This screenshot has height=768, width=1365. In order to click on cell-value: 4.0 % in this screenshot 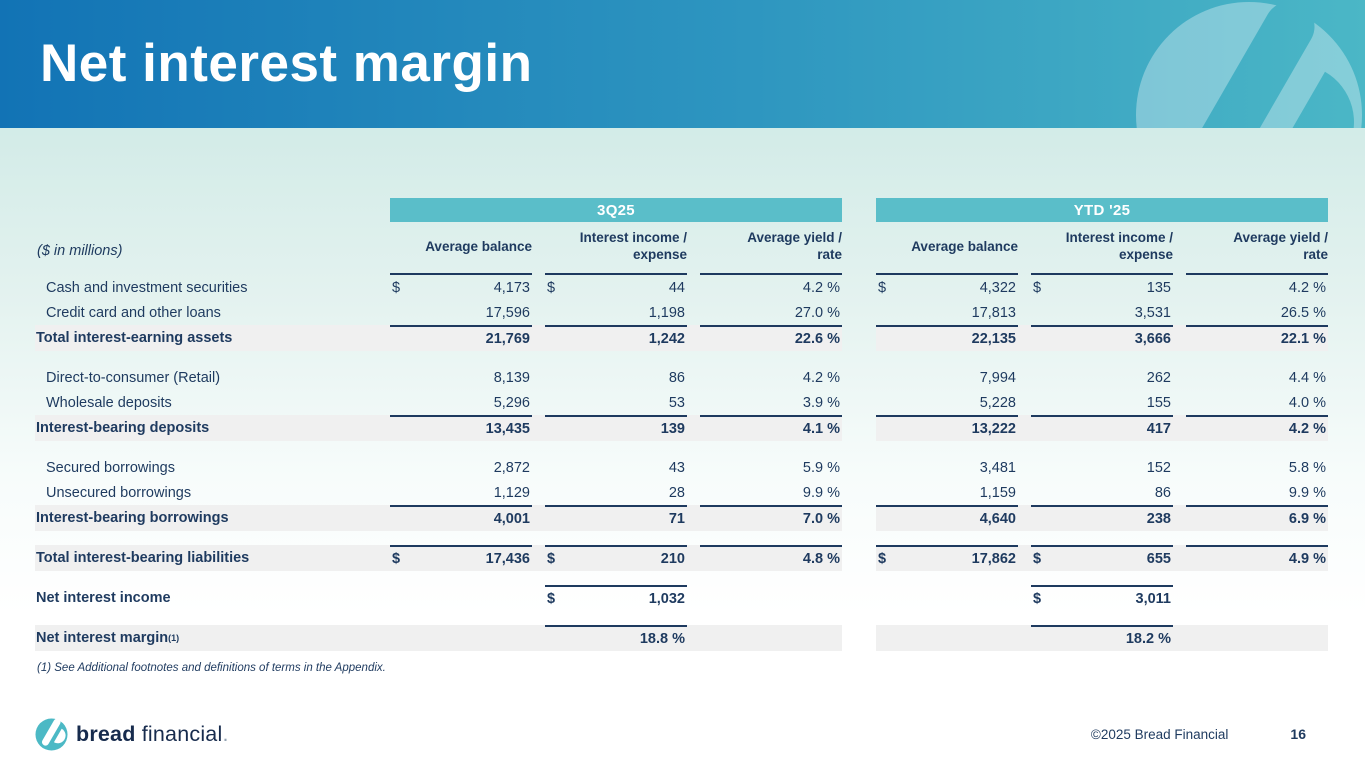, I will do `click(1307, 402)`.